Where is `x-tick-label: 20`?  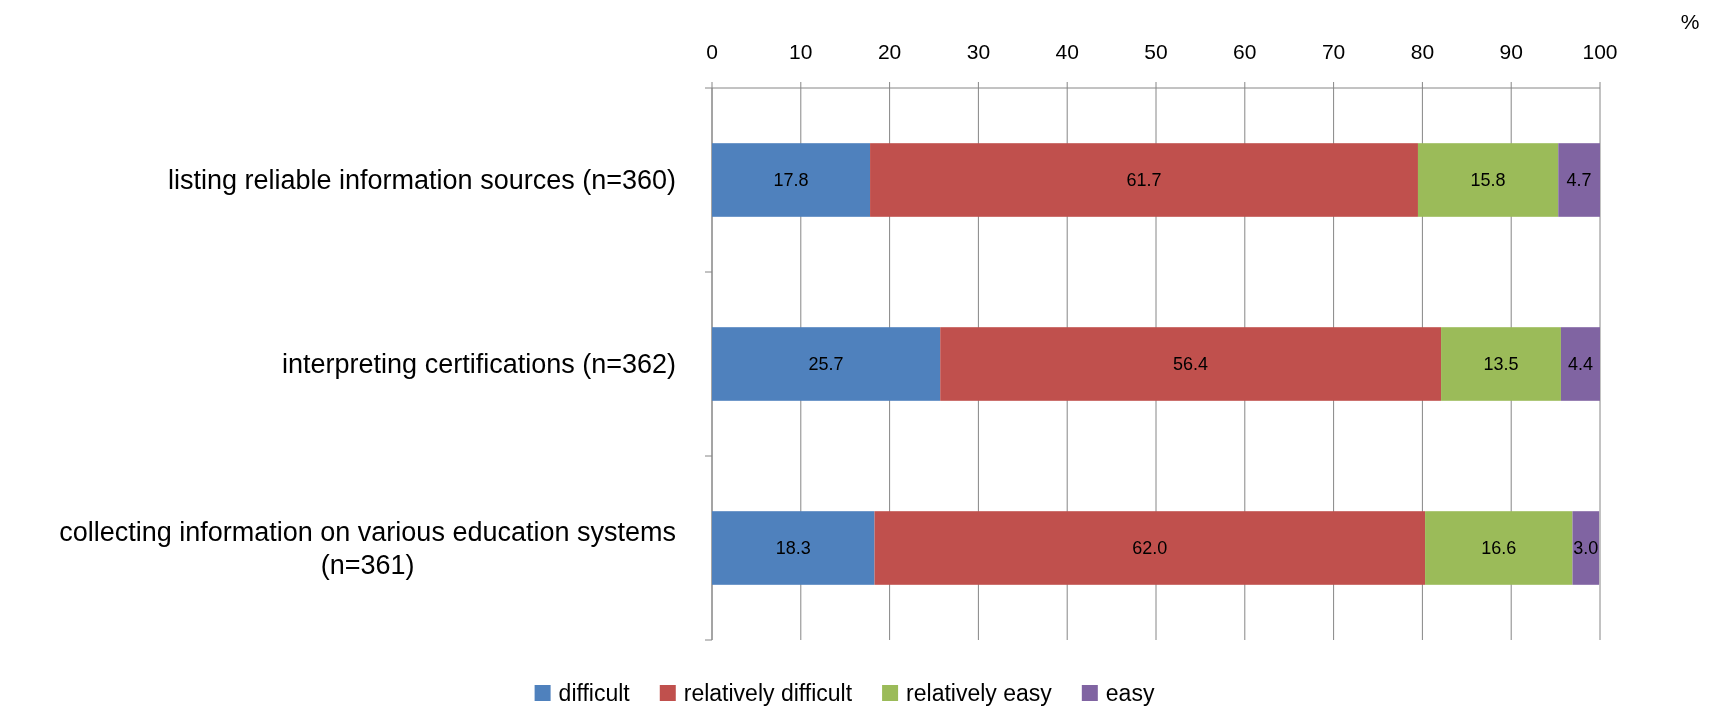 x-tick-label: 20 is located at coordinates (889, 52).